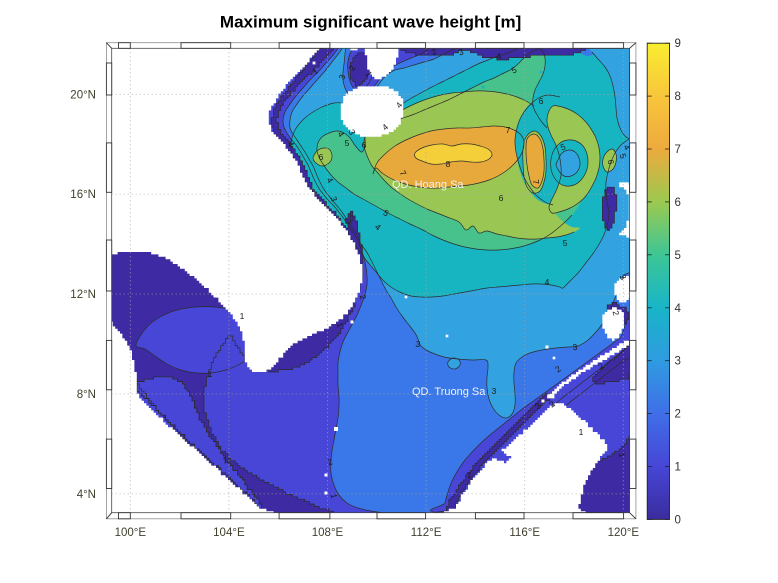  Describe the element at coordinates (131, 533) in the screenshot. I see `svg-text: 100°E` at that location.